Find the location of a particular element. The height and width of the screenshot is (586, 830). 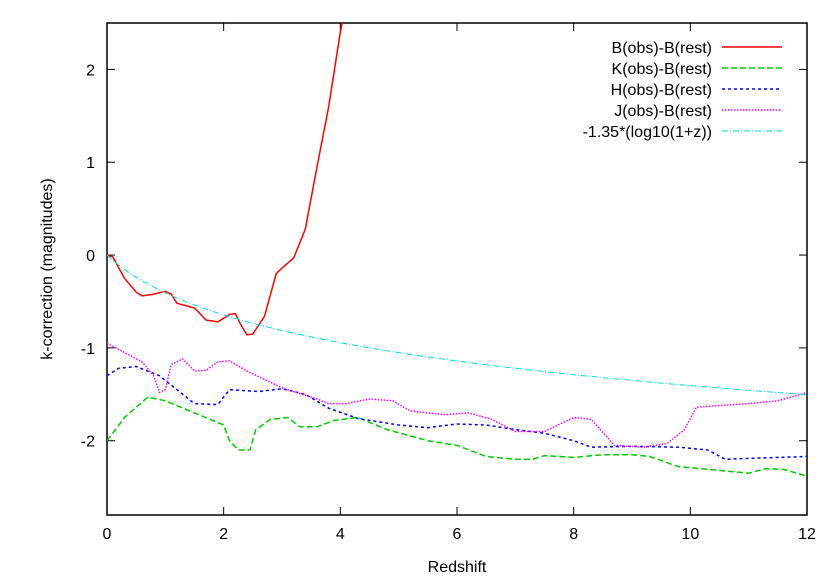

legend-label: H(obs)-B(rest) is located at coordinates (661, 90).